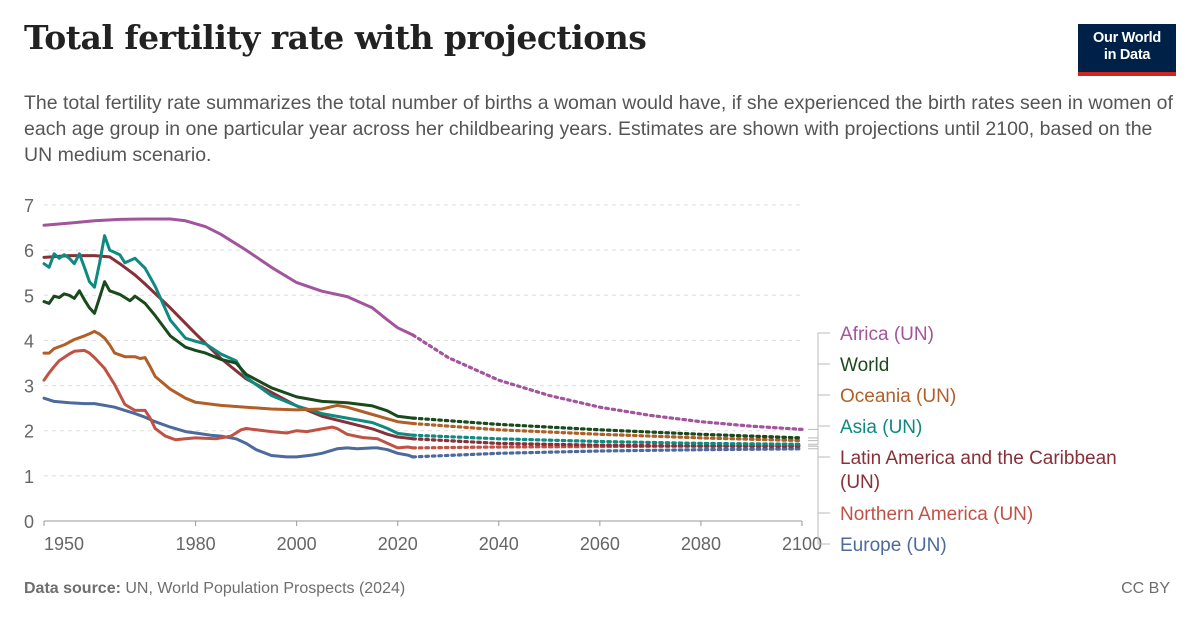 The image size is (1200, 627). What do you see at coordinates (893, 545) in the screenshot?
I see `legend-label: Europe (UN)` at bounding box center [893, 545].